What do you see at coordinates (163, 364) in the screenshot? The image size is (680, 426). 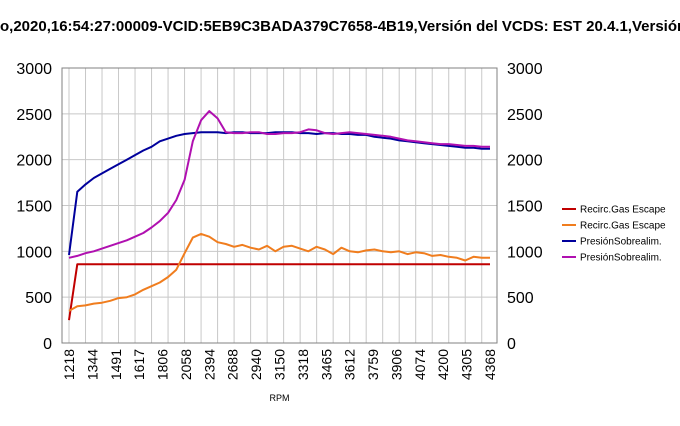 I see `x-tick-label: 1806` at bounding box center [163, 364].